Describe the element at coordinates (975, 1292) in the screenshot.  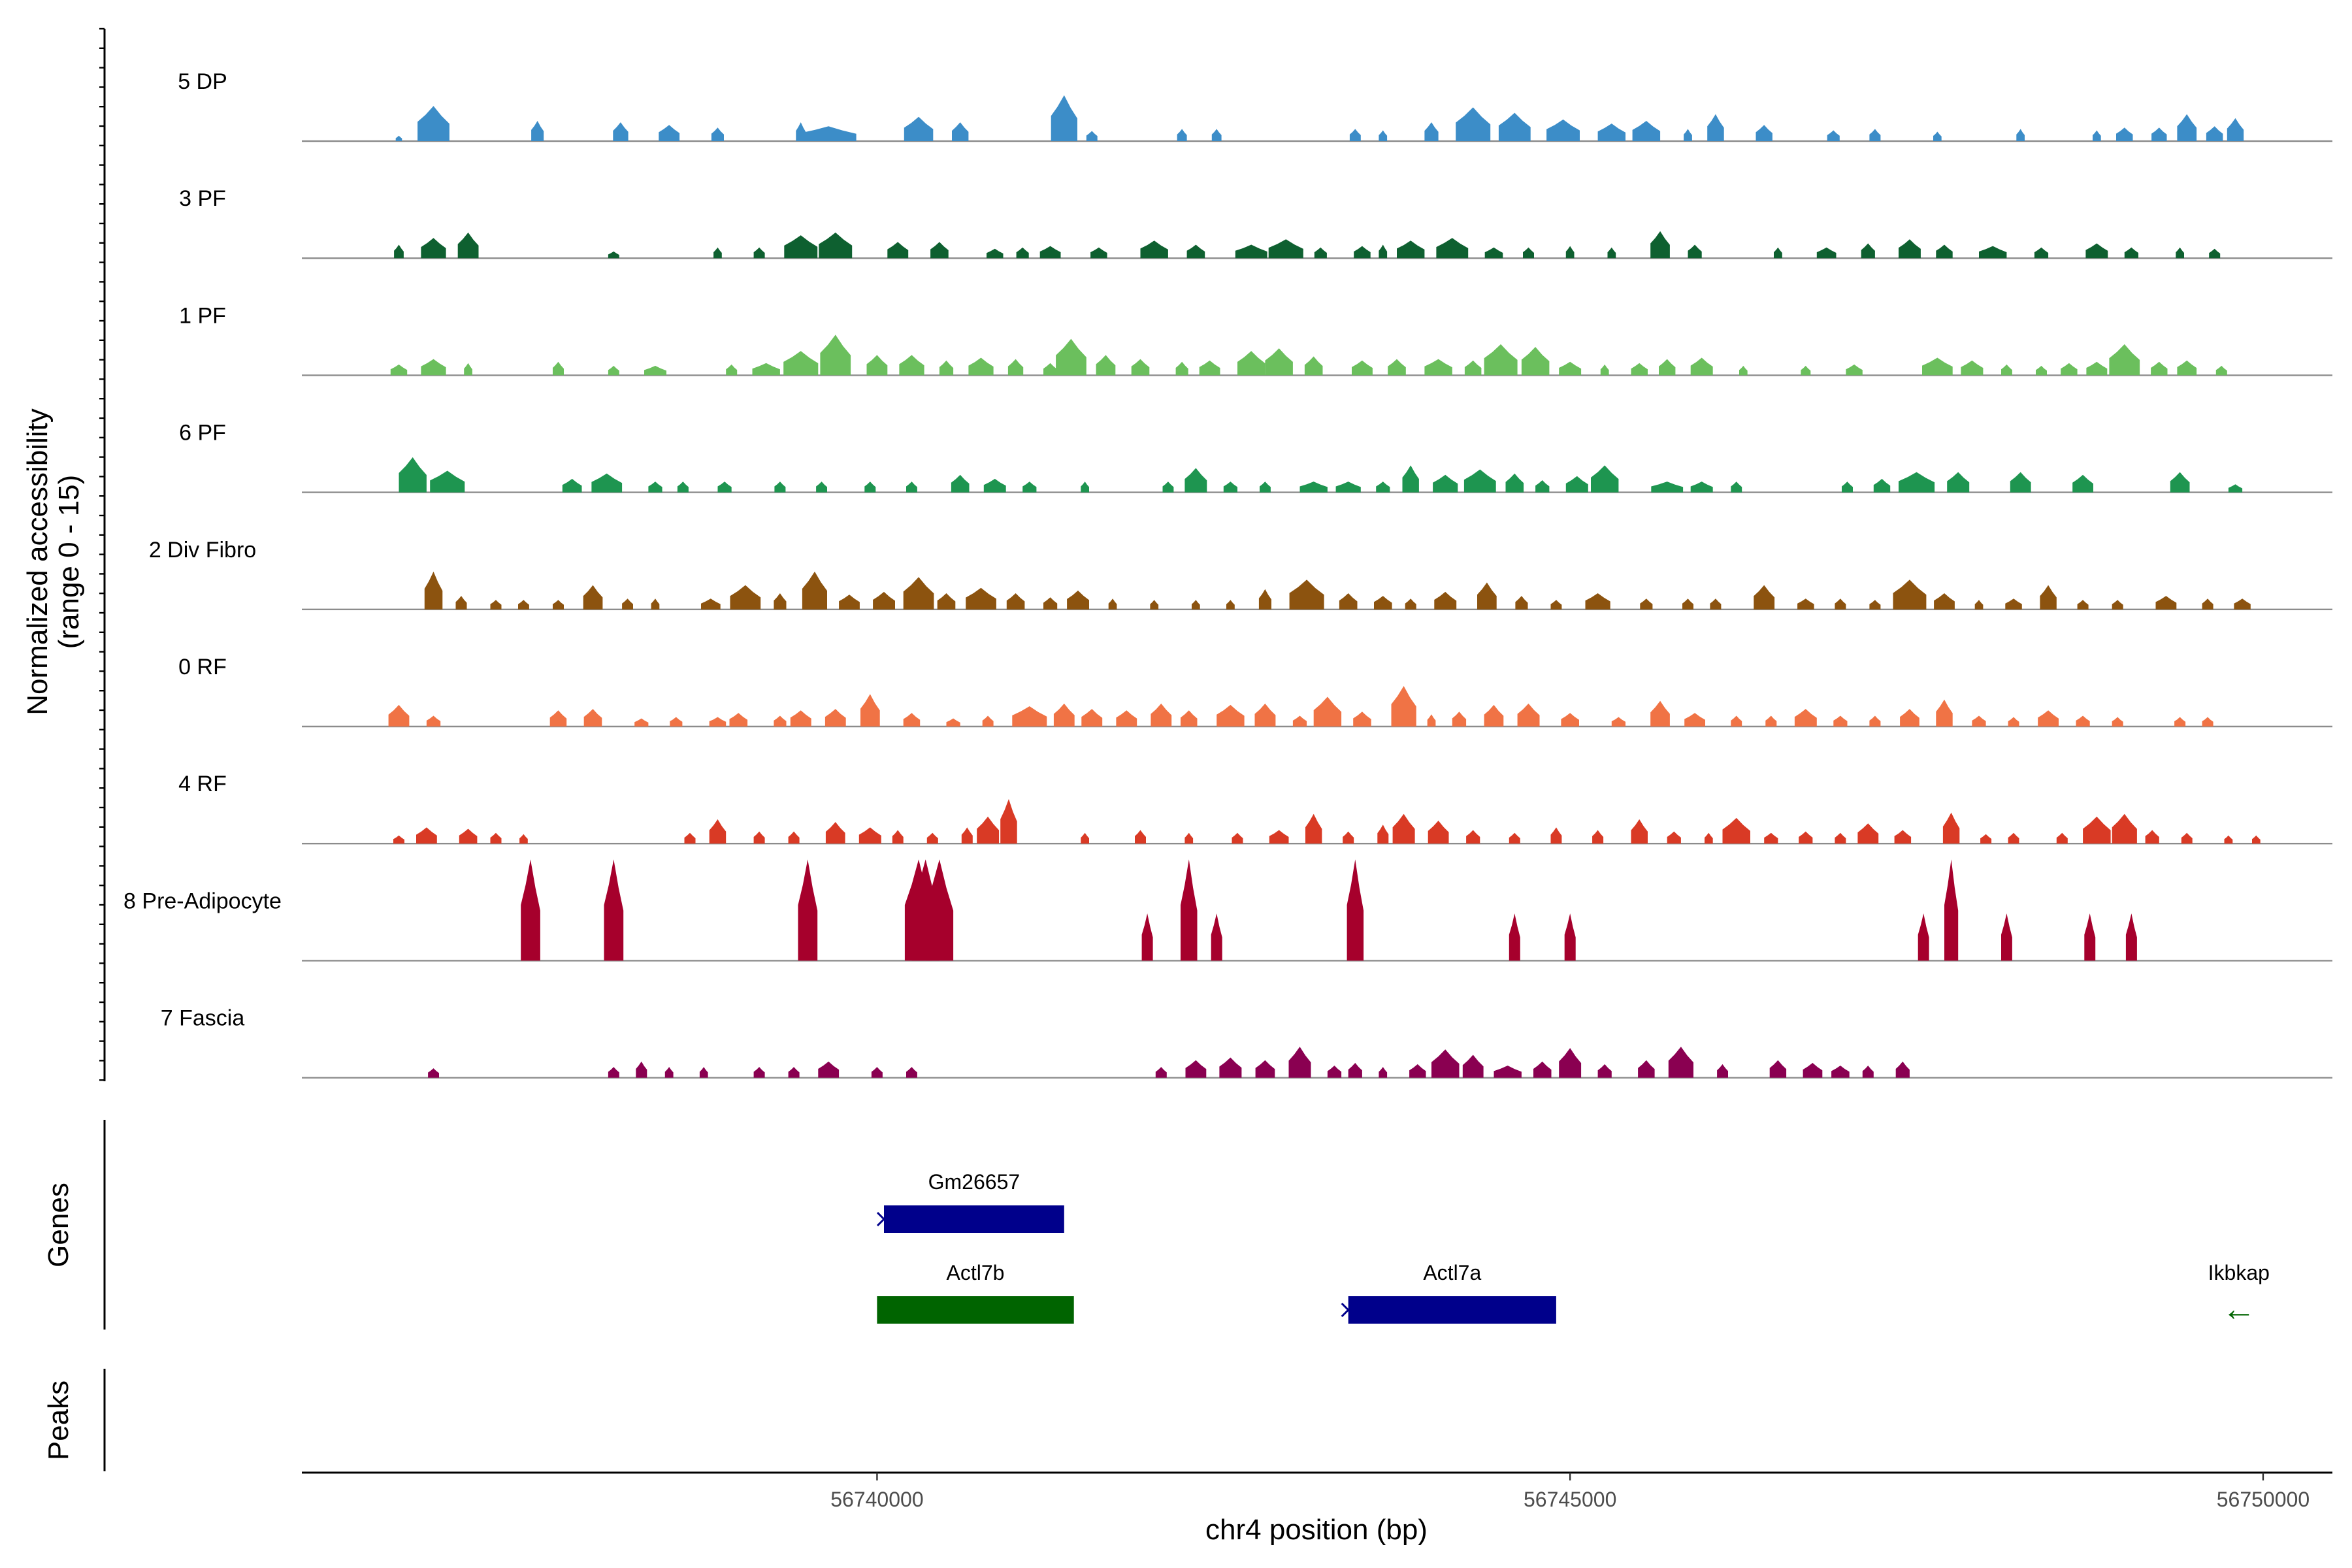
I see `gene-actl7b: Actl7b` at that location.